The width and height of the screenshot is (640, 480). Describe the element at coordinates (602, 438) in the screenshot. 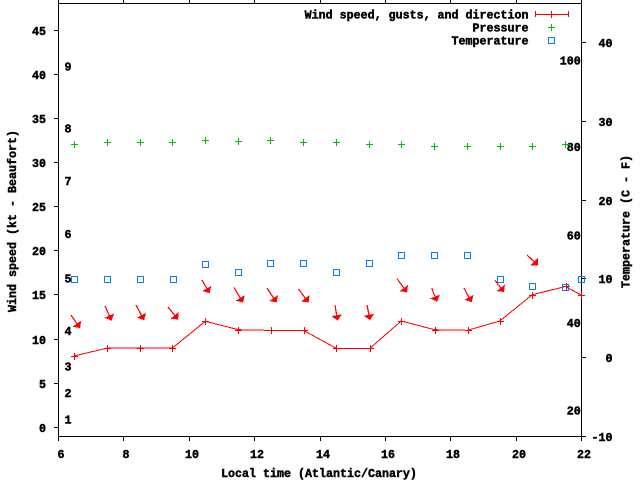

I see `svg-text: -10` at that location.